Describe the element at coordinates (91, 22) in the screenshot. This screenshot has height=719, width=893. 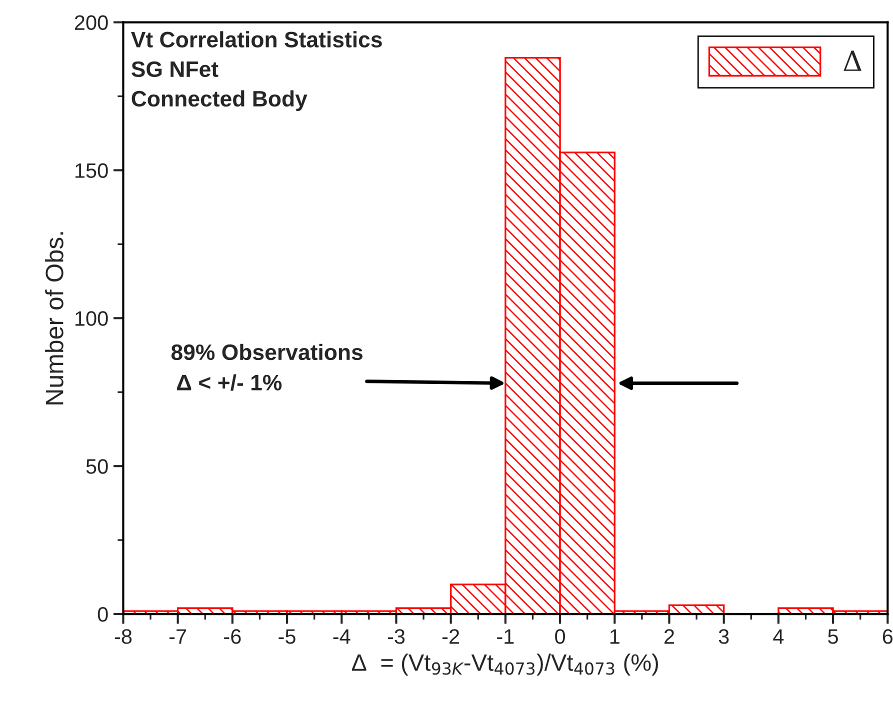
I see `y-tick-label: 200` at that location.